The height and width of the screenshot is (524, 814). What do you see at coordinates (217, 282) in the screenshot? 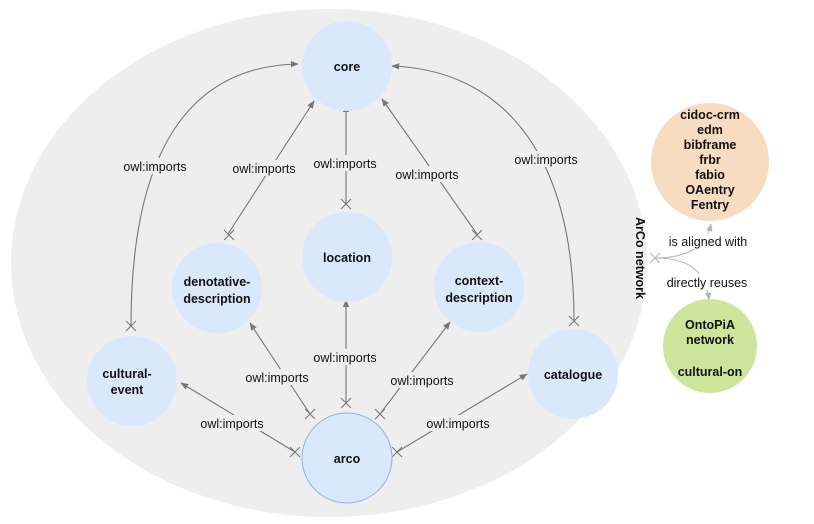
I see `node-label-line1: denotative-` at bounding box center [217, 282].